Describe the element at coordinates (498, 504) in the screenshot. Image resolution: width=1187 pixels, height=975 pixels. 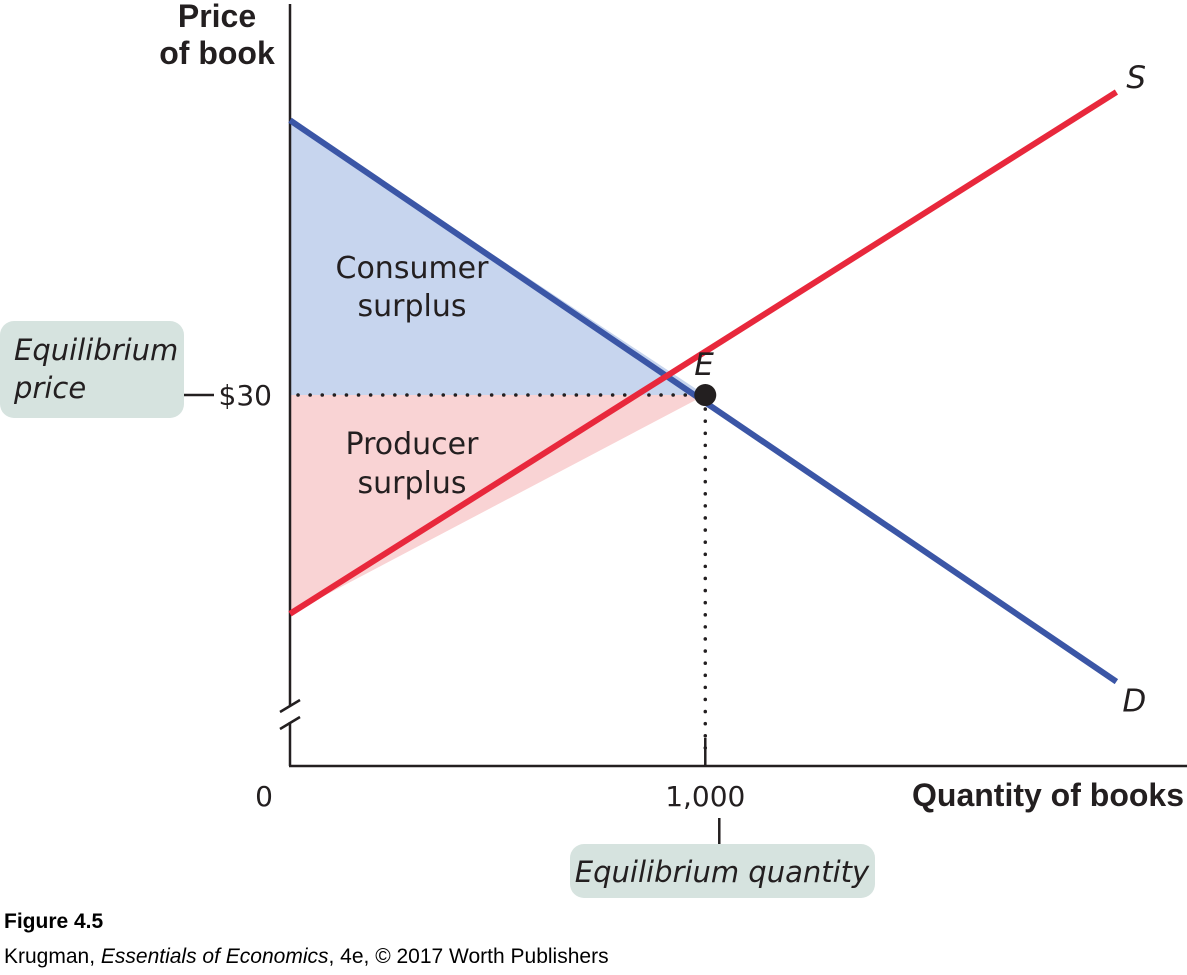
I see `producer-surplus-area` at that location.